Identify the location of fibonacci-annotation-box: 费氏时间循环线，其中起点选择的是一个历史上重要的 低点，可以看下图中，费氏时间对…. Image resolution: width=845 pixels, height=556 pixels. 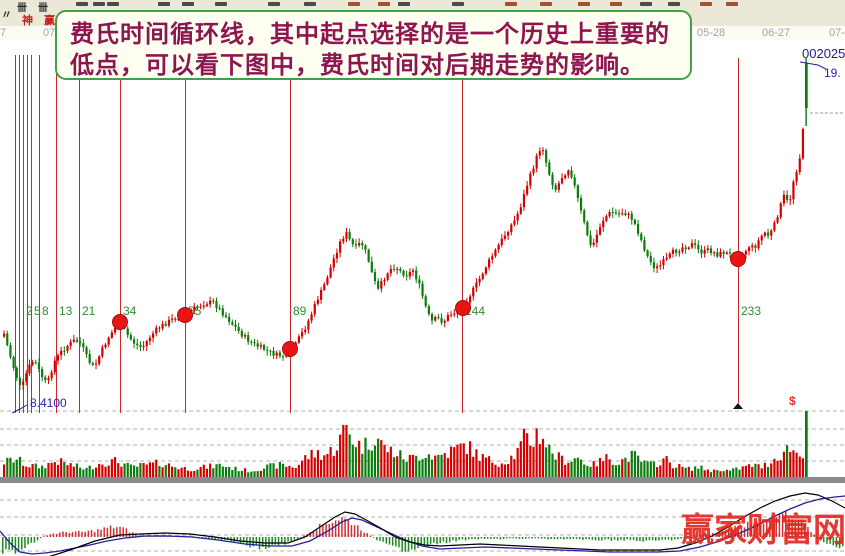
(373, 45).